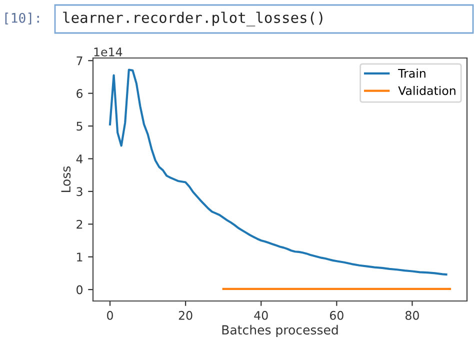 This screenshot has height=345, width=474. What do you see at coordinates (79, 191) in the screenshot?
I see `y-tick-label: 3` at bounding box center [79, 191].